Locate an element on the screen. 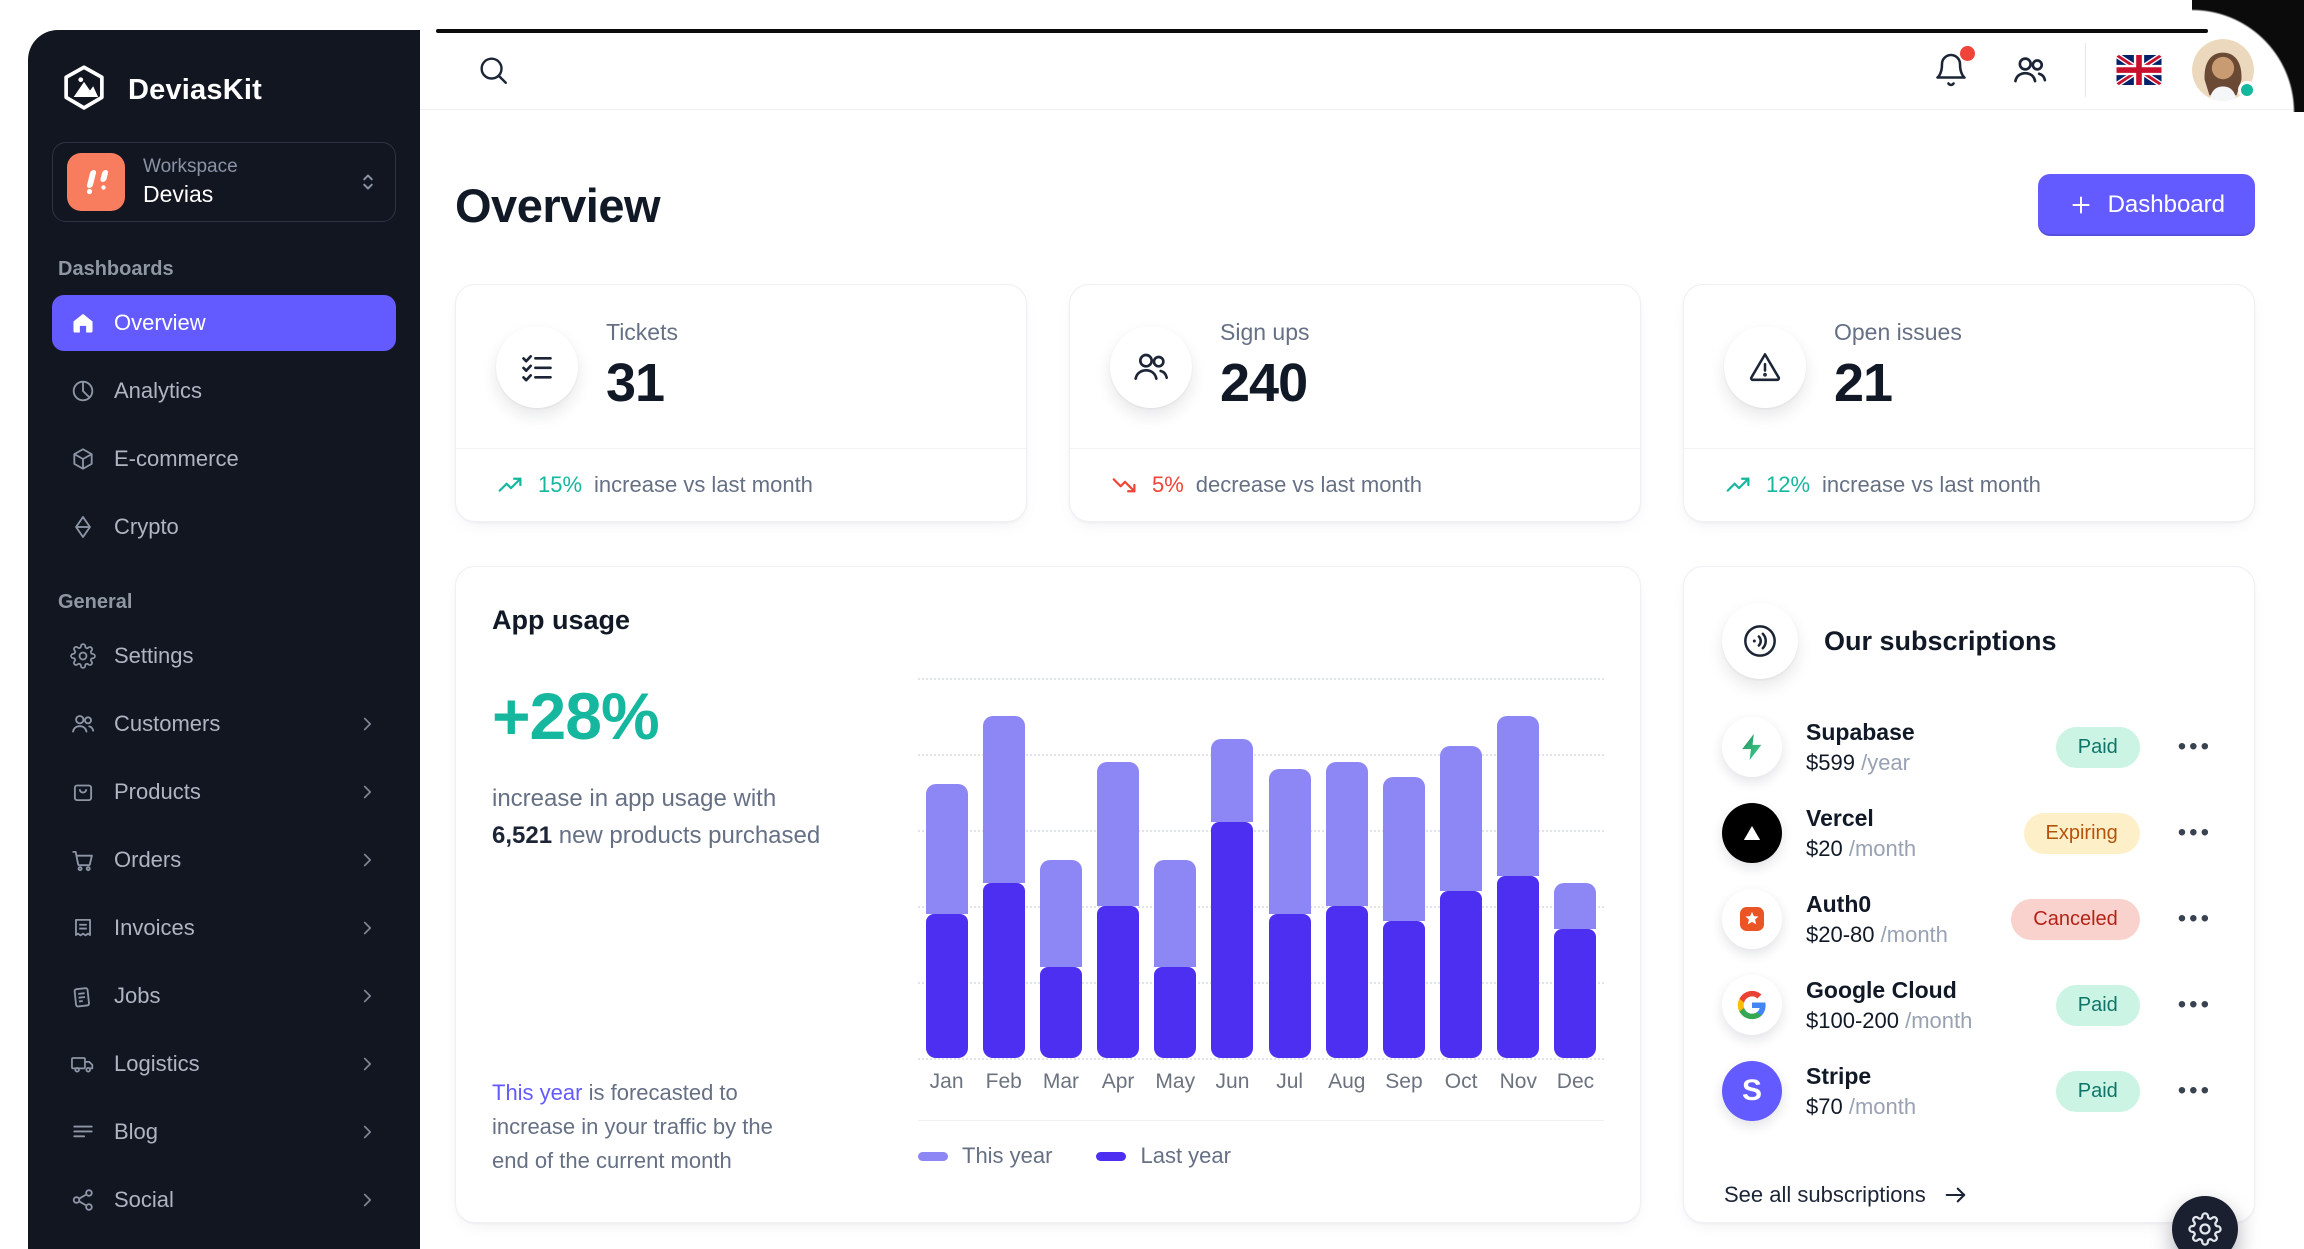 Image resolution: width=2304 pixels, height=1249 pixels. content-header: Overview Dashboard is located at coordinates (1355, 205).